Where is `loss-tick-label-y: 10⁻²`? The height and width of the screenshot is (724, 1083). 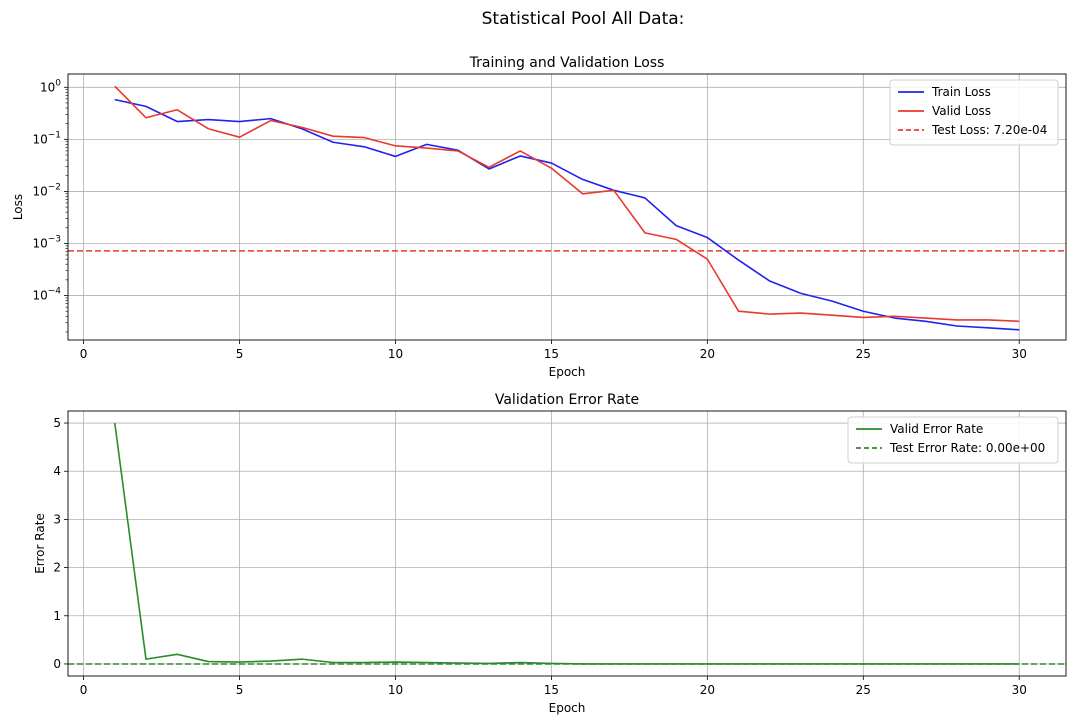
loss-tick-label-y: 10⁻² is located at coordinates (46, 190).